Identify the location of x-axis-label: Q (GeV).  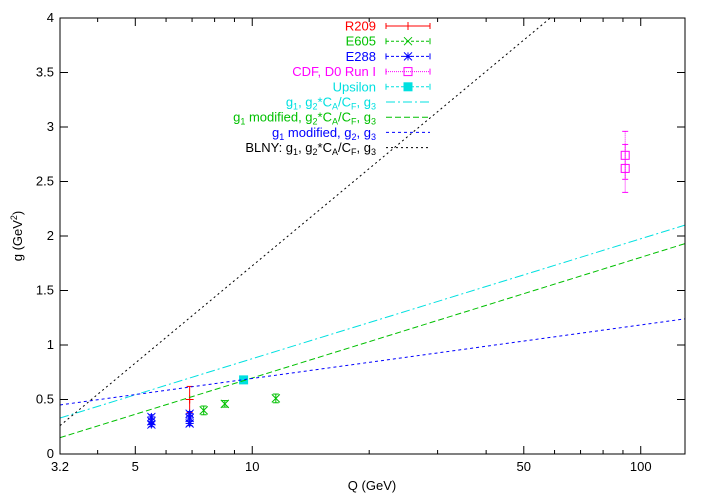
(372, 485).